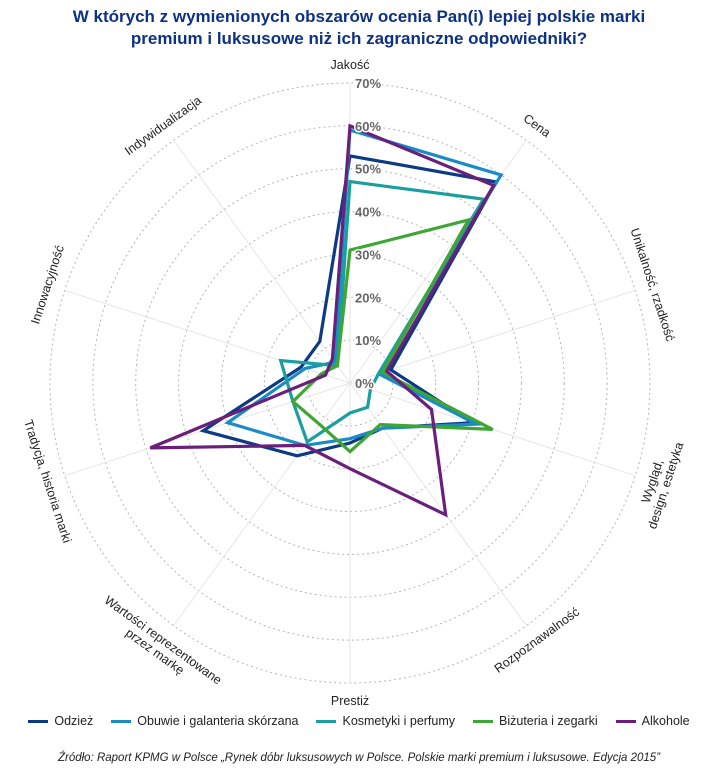  What do you see at coordinates (368, 297) in the screenshot?
I see `tick-label: 20%` at bounding box center [368, 297].